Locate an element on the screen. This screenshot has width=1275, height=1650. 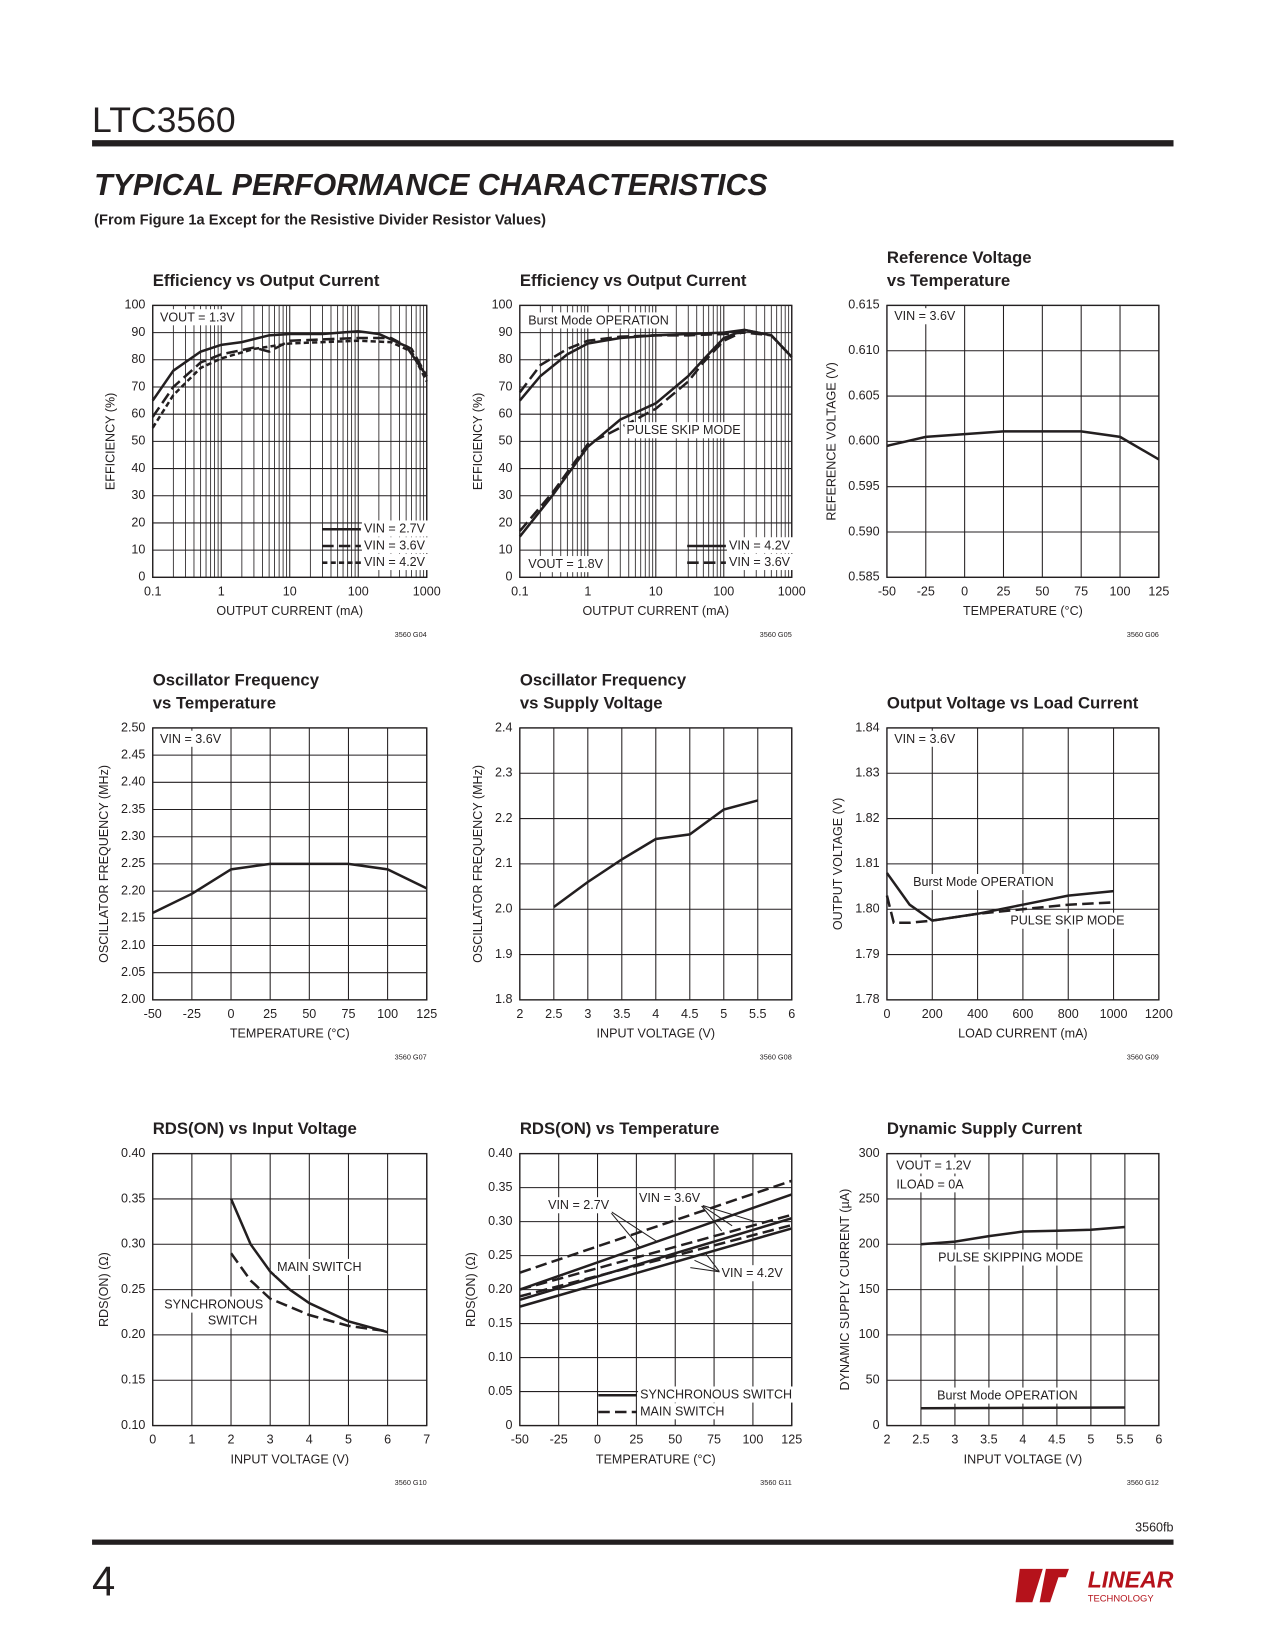
y-tick-label: 80 is located at coordinates (138, 359).